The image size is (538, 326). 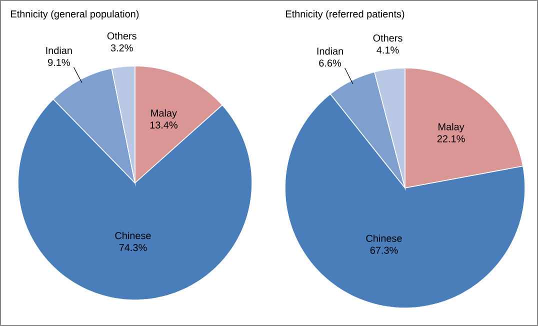 I want to click on data-label: 13.4%, so click(x=164, y=125).